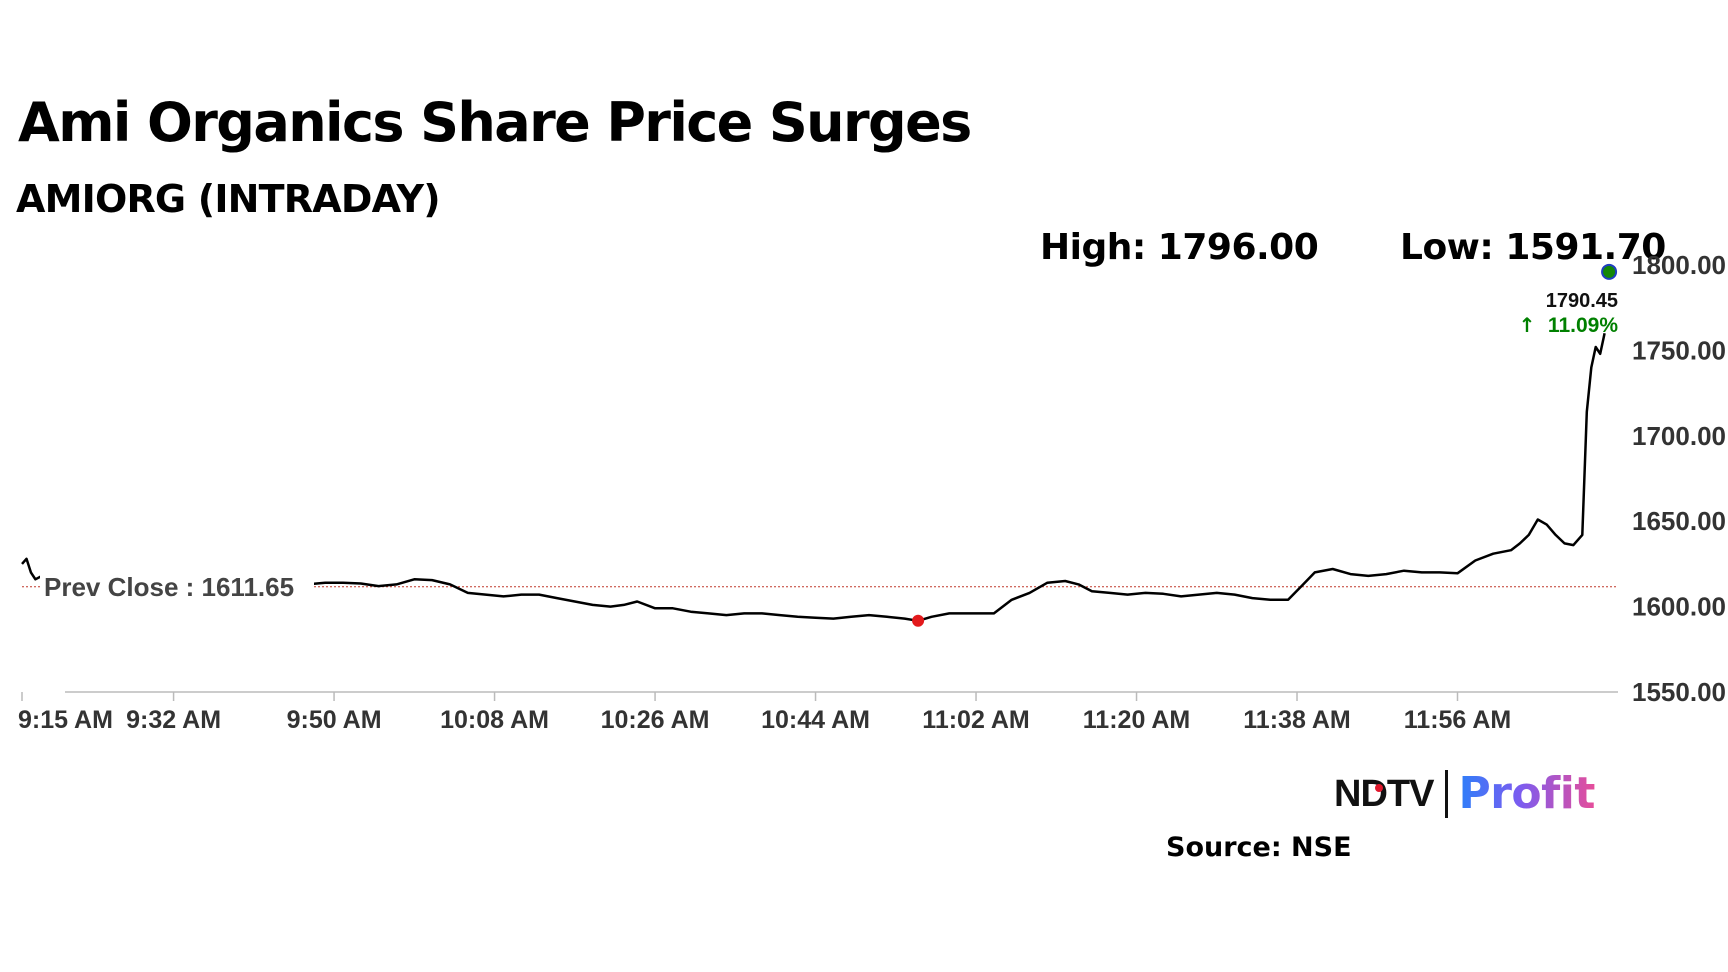 This screenshot has width=1728, height=972. What do you see at coordinates (1679, 607) in the screenshot?
I see `y-tick-label: 1600.00` at bounding box center [1679, 607].